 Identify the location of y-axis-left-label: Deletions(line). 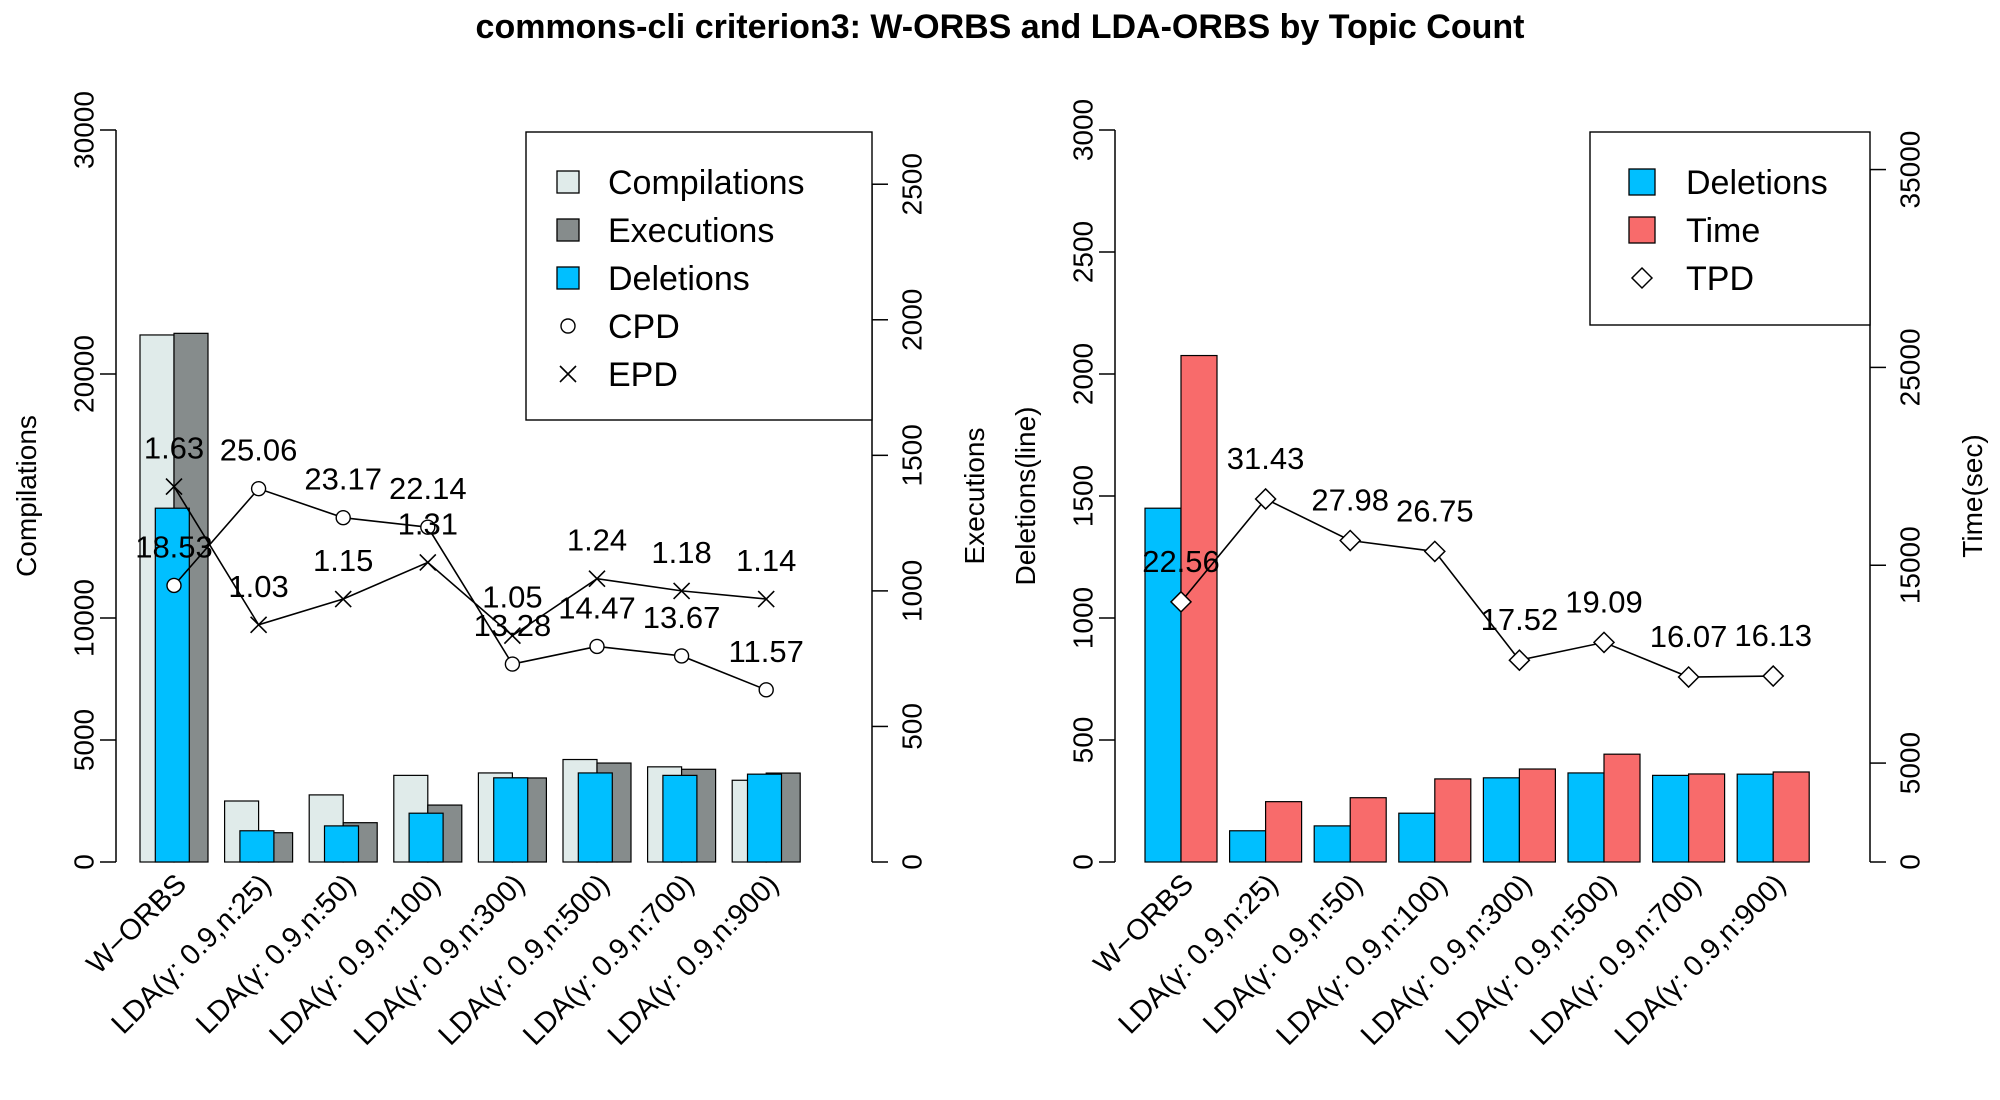
(1025, 496).